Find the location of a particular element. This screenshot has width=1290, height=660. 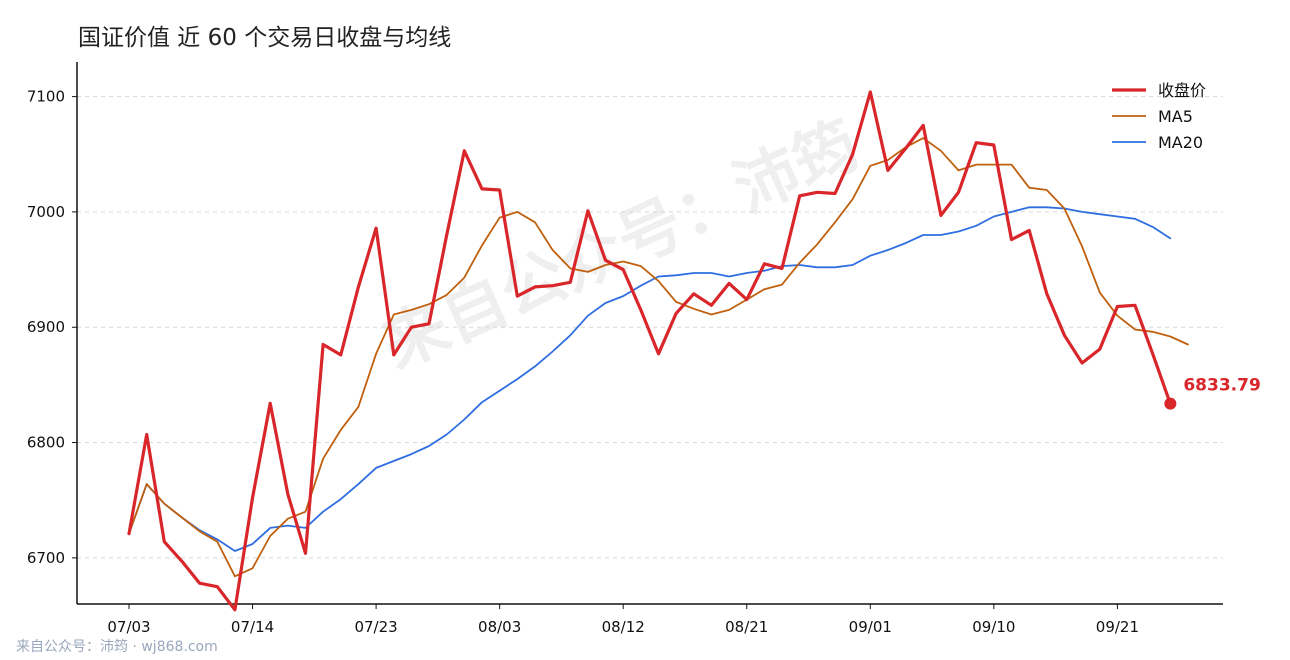

x-tick-label: 08/03 is located at coordinates (499, 627).